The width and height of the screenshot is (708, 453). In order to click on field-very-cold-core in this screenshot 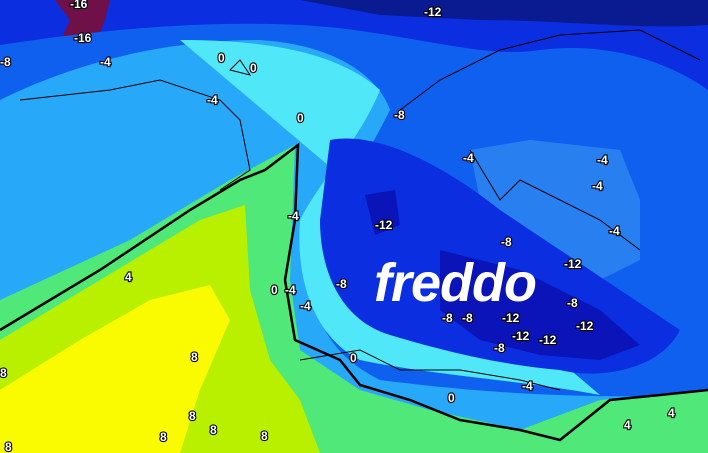, I will do `click(502, 275)`.